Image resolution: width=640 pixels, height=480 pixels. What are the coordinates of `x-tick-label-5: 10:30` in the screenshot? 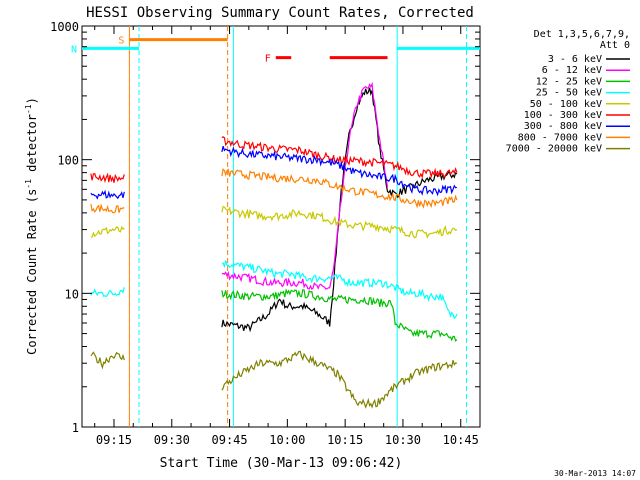 It's located at (403, 440).